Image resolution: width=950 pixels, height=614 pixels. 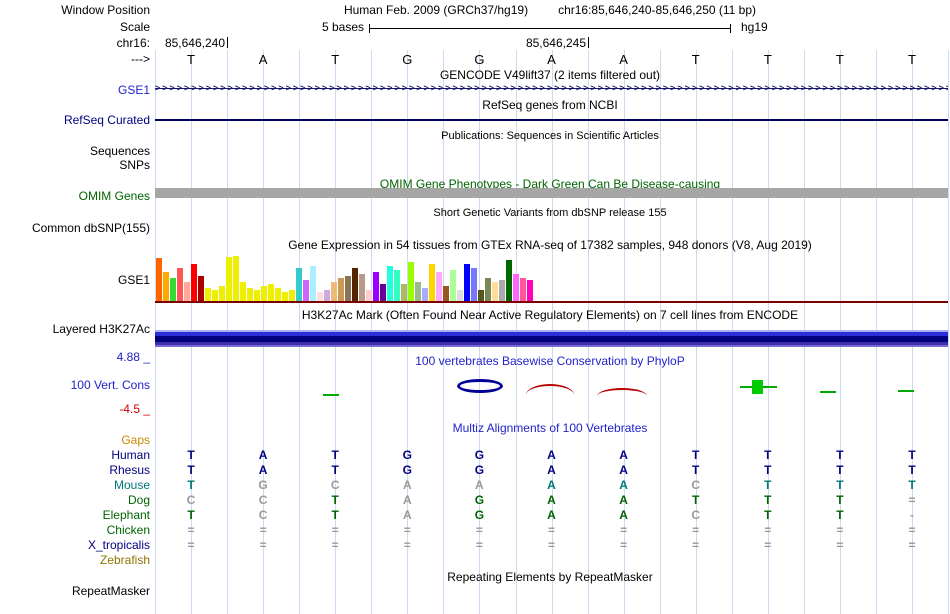 I want to click on refseq-header: RefSeq genes from NCBI, so click(x=550, y=105).